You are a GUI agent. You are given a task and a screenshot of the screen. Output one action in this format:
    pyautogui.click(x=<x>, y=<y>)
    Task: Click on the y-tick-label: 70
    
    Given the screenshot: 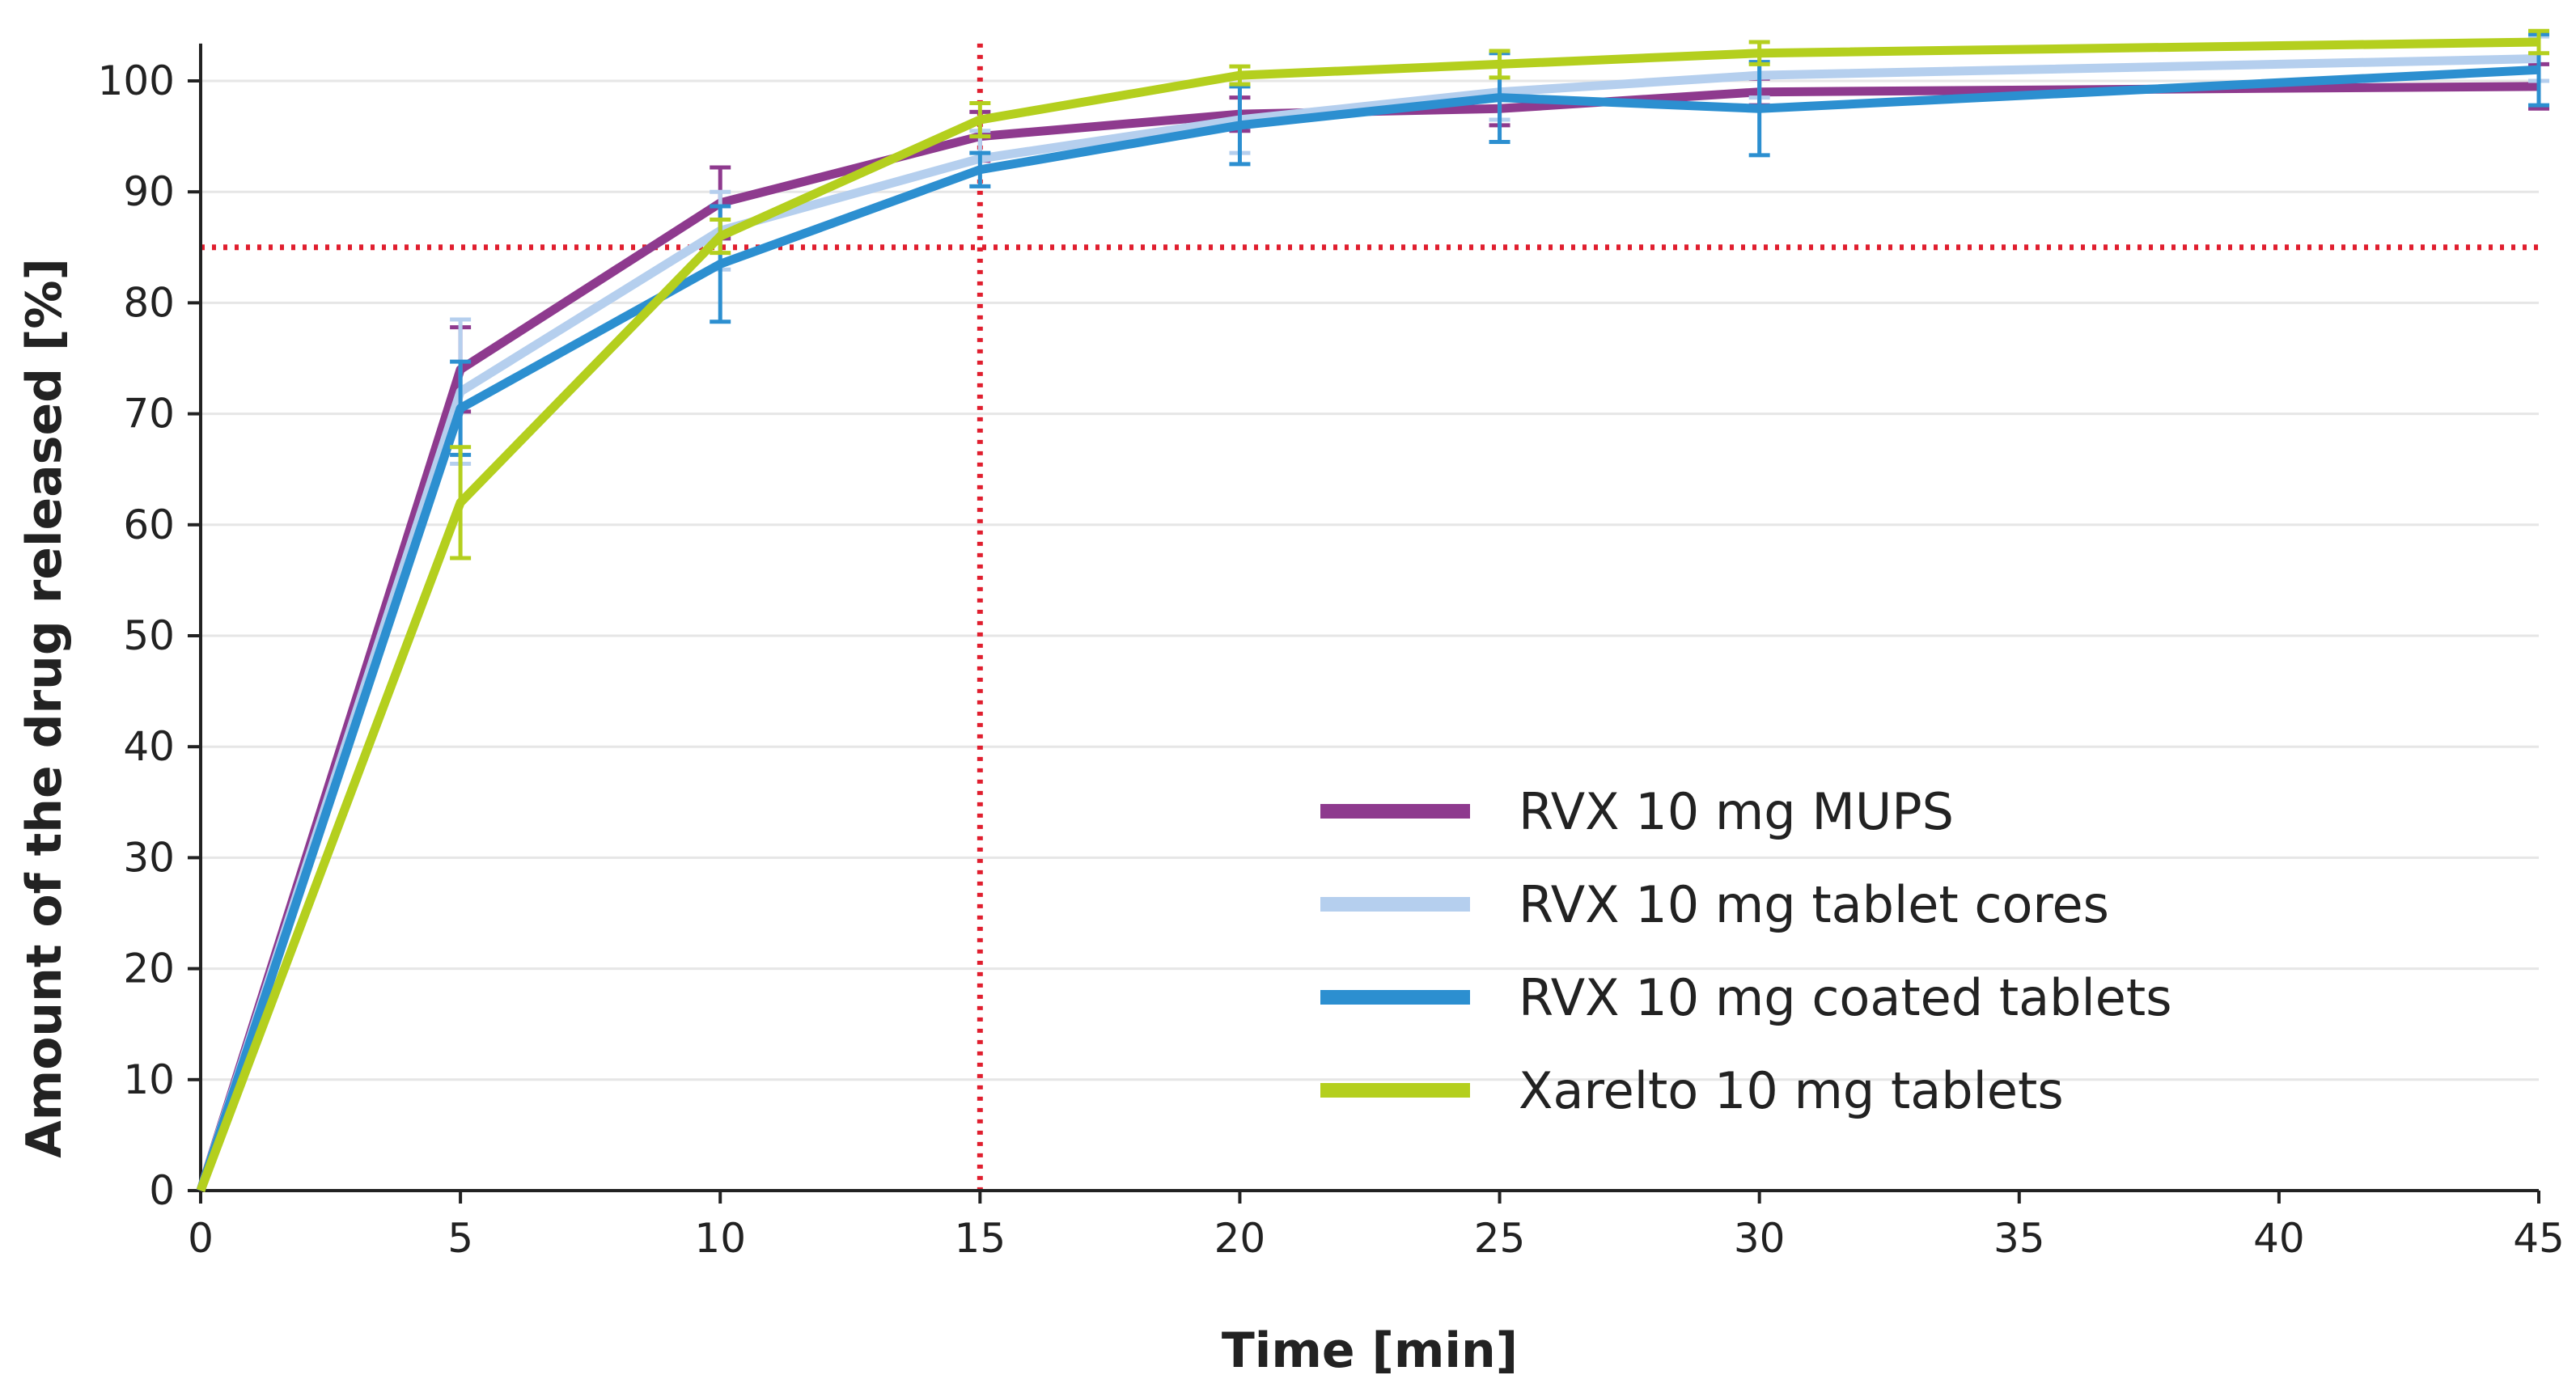 What is the action you would take?
    pyautogui.click(x=149, y=414)
    